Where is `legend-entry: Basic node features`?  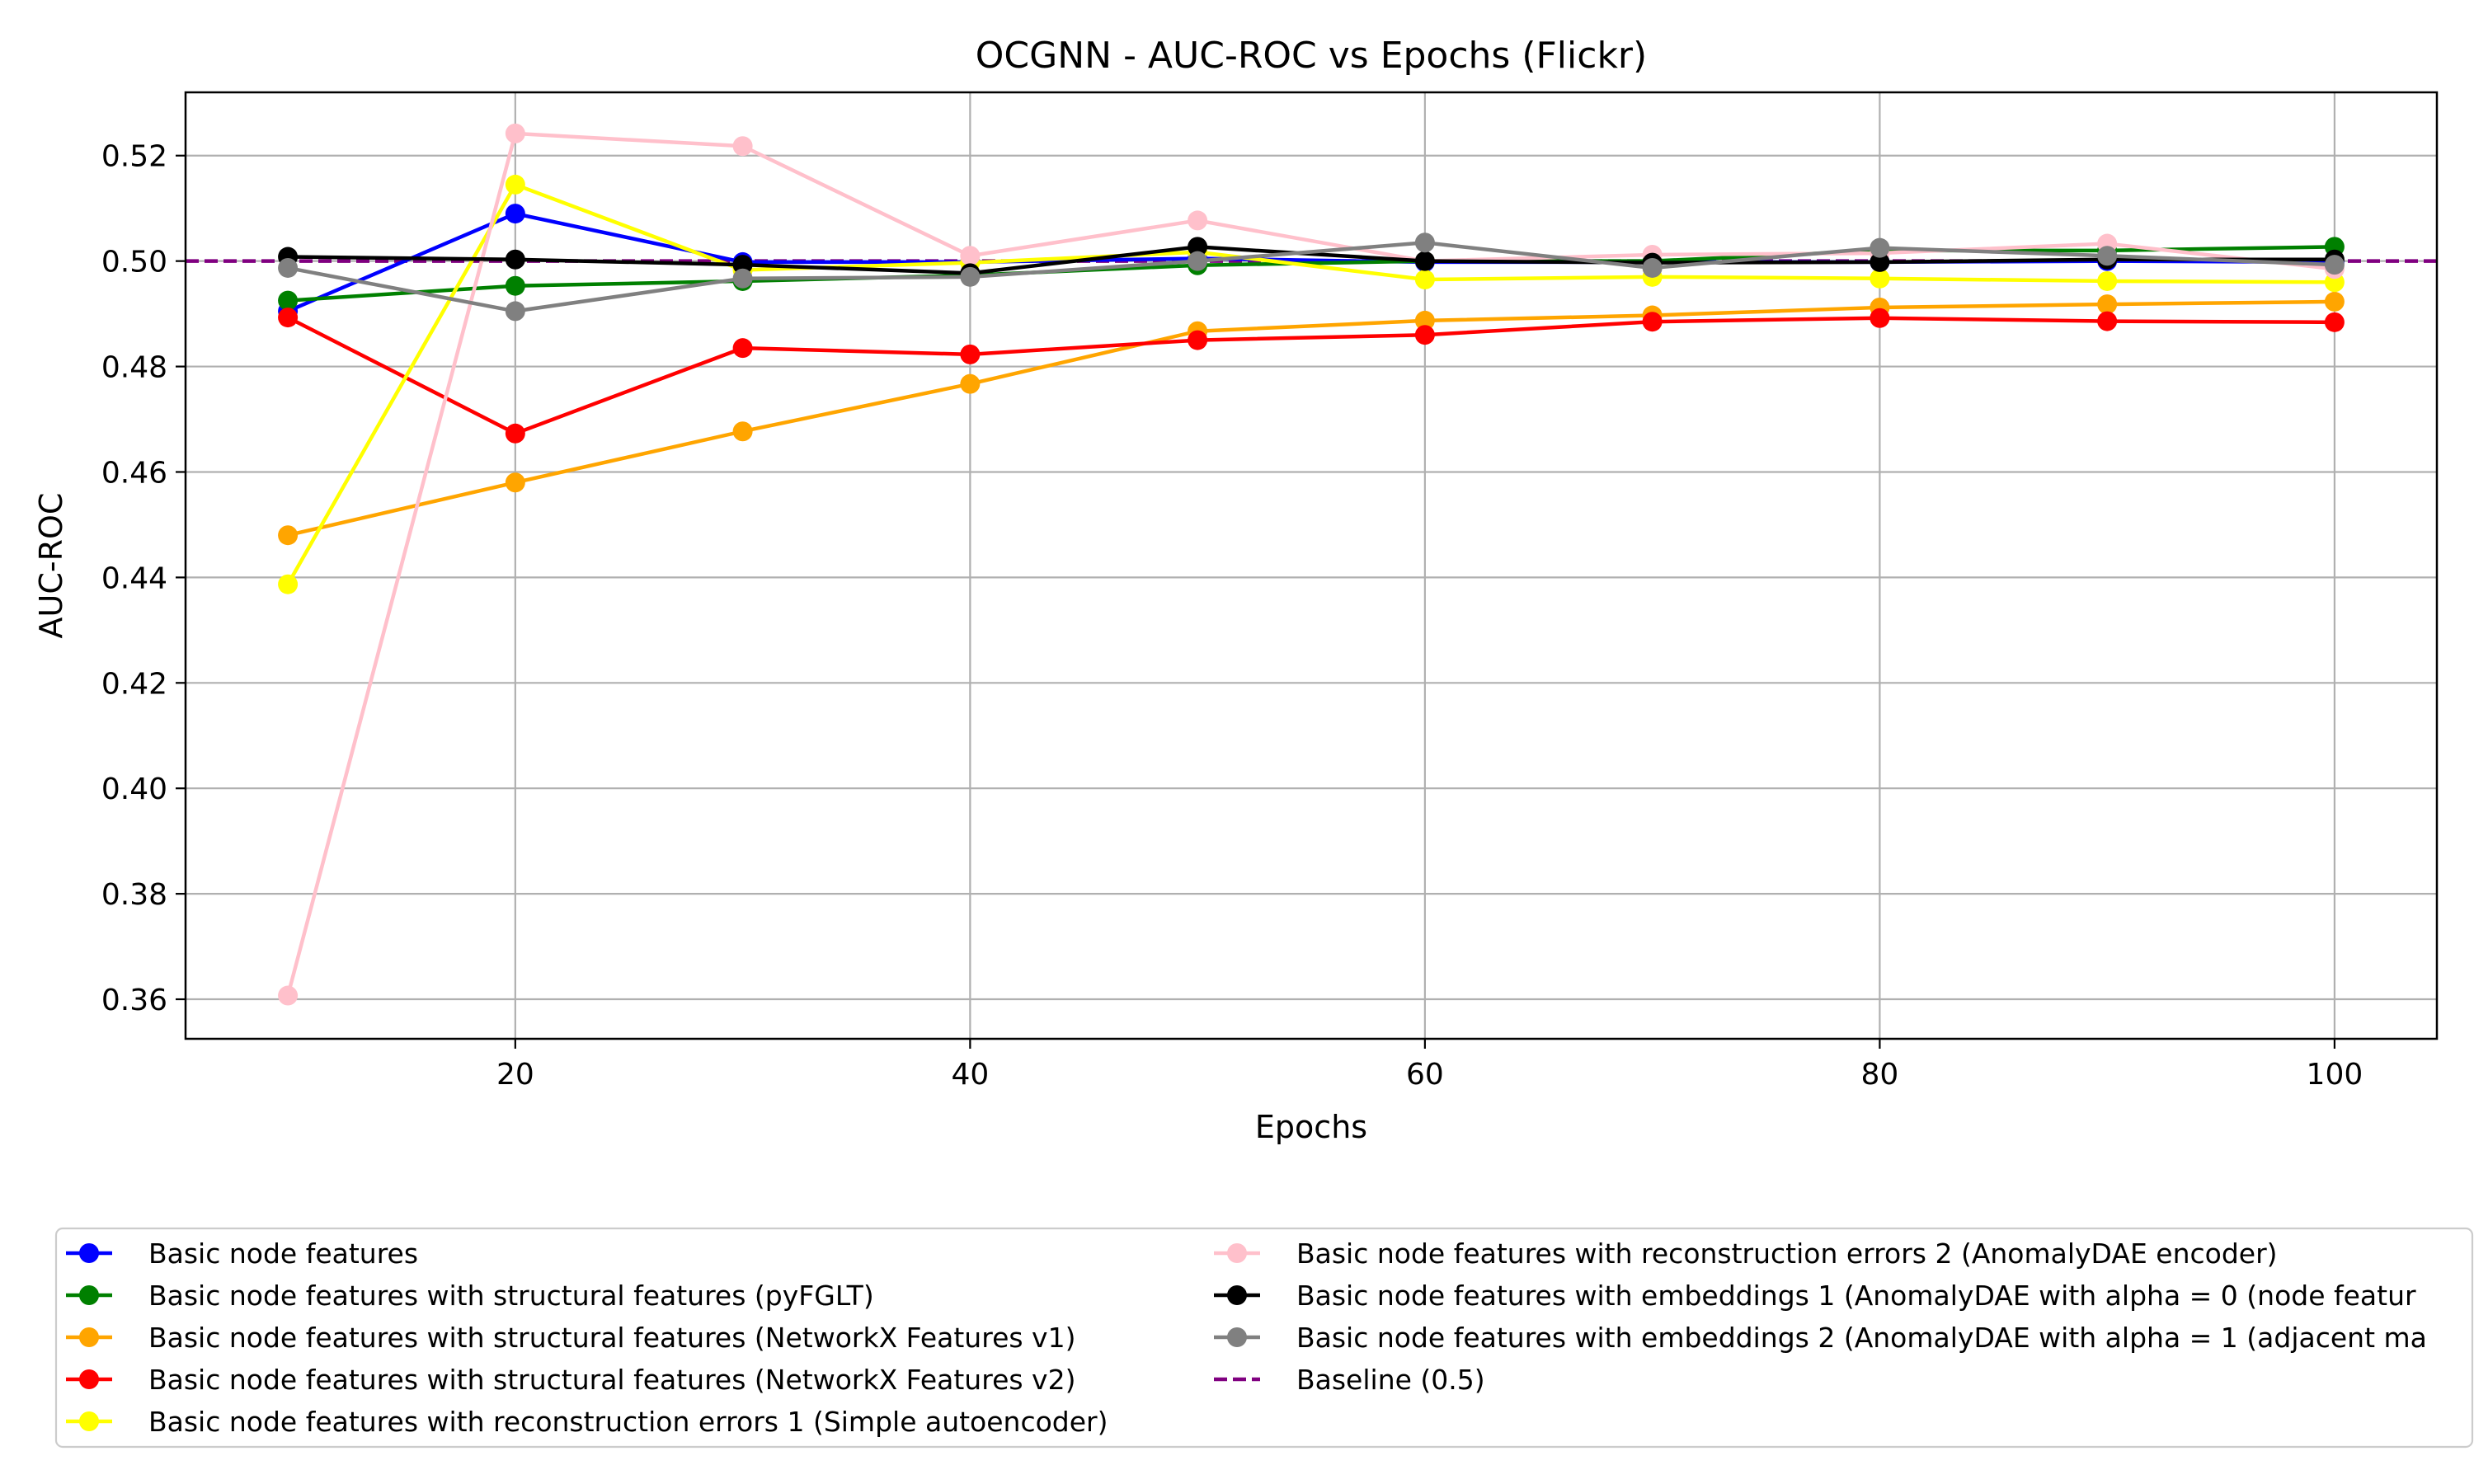 legend-entry: Basic node features is located at coordinates (242, 1253).